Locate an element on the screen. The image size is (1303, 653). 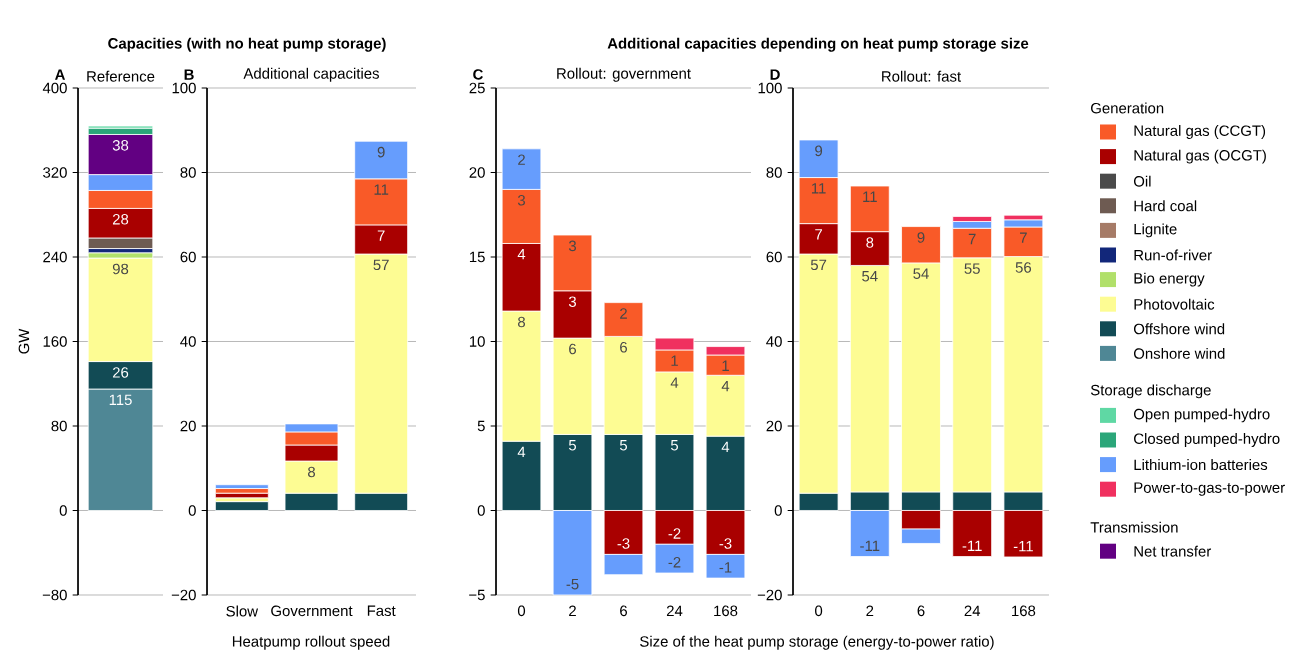
data-label: 98 is located at coordinates (120, 269).